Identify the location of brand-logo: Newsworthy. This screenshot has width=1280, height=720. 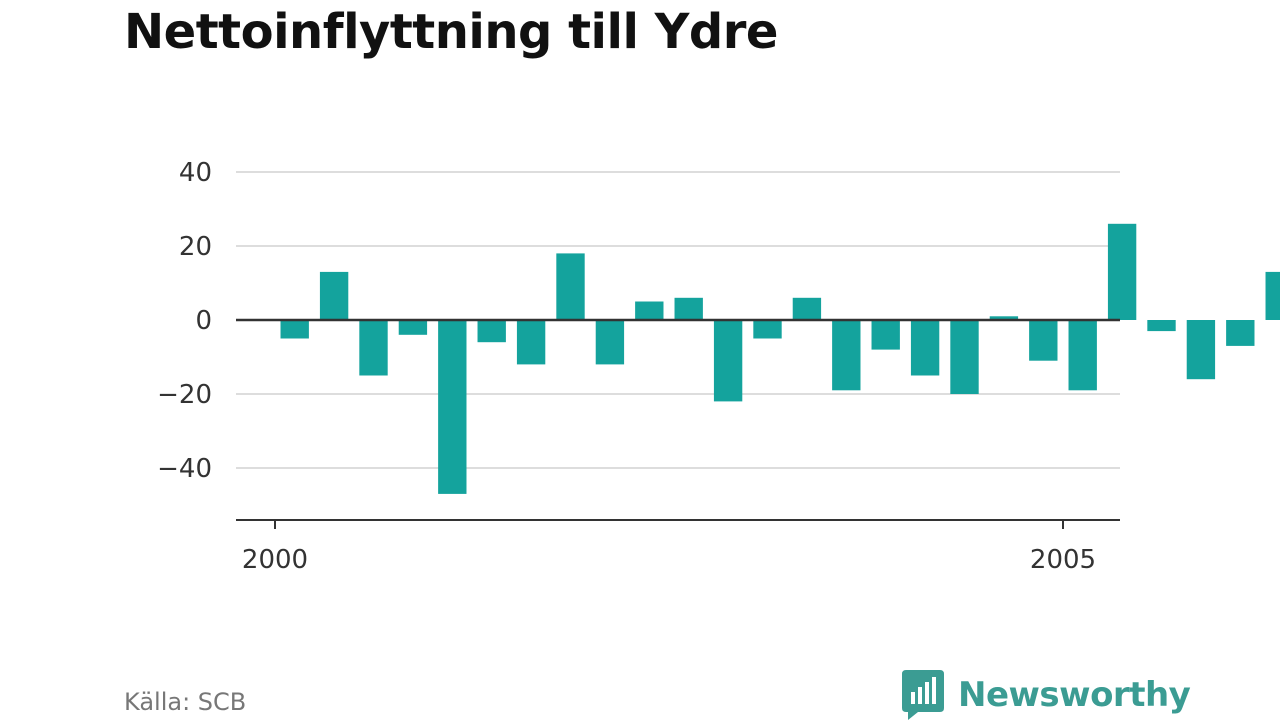
(1046, 695).